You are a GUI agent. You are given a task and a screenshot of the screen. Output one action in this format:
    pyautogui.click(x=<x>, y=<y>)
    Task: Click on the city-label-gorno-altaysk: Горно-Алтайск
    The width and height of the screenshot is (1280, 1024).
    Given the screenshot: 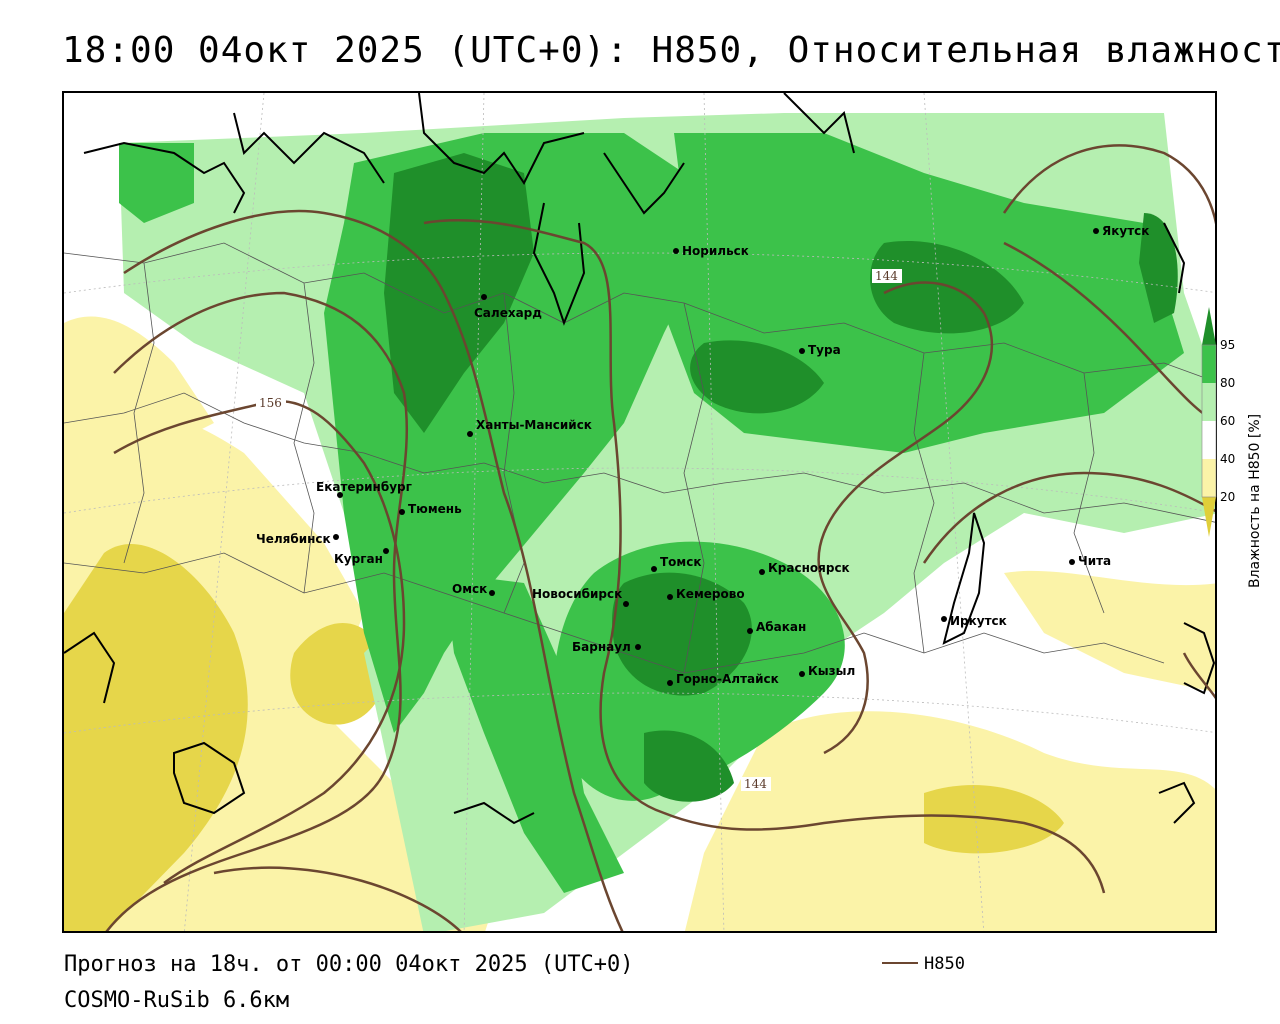 What is the action you would take?
    pyautogui.click(x=727, y=679)
    